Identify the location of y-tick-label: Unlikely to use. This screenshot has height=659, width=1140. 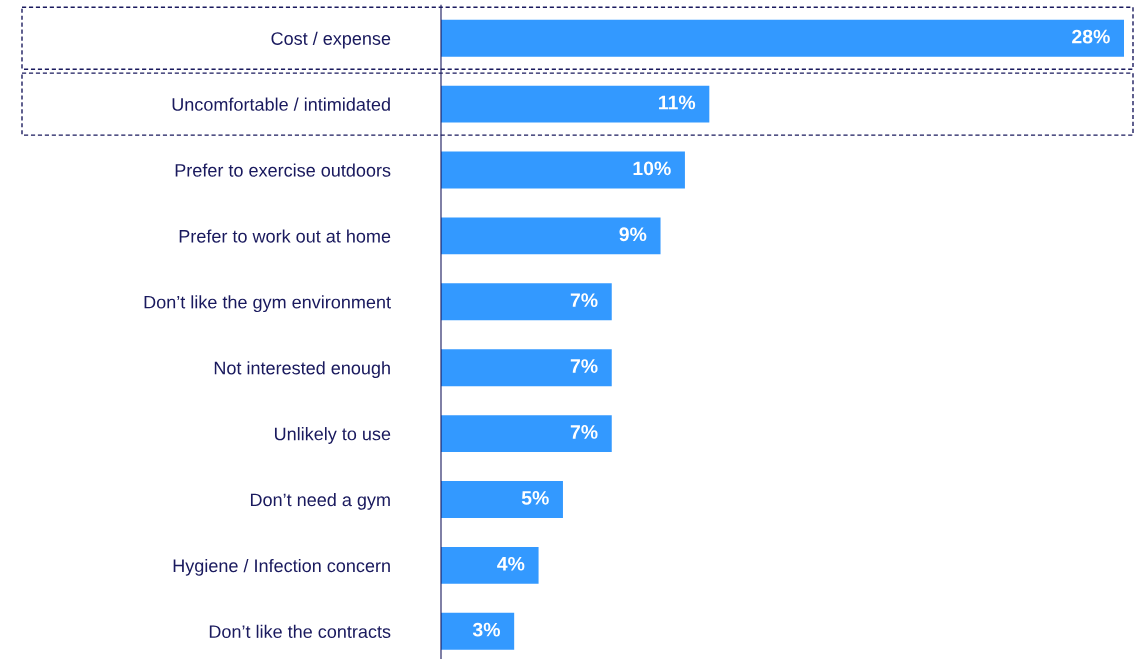
(332, 435).